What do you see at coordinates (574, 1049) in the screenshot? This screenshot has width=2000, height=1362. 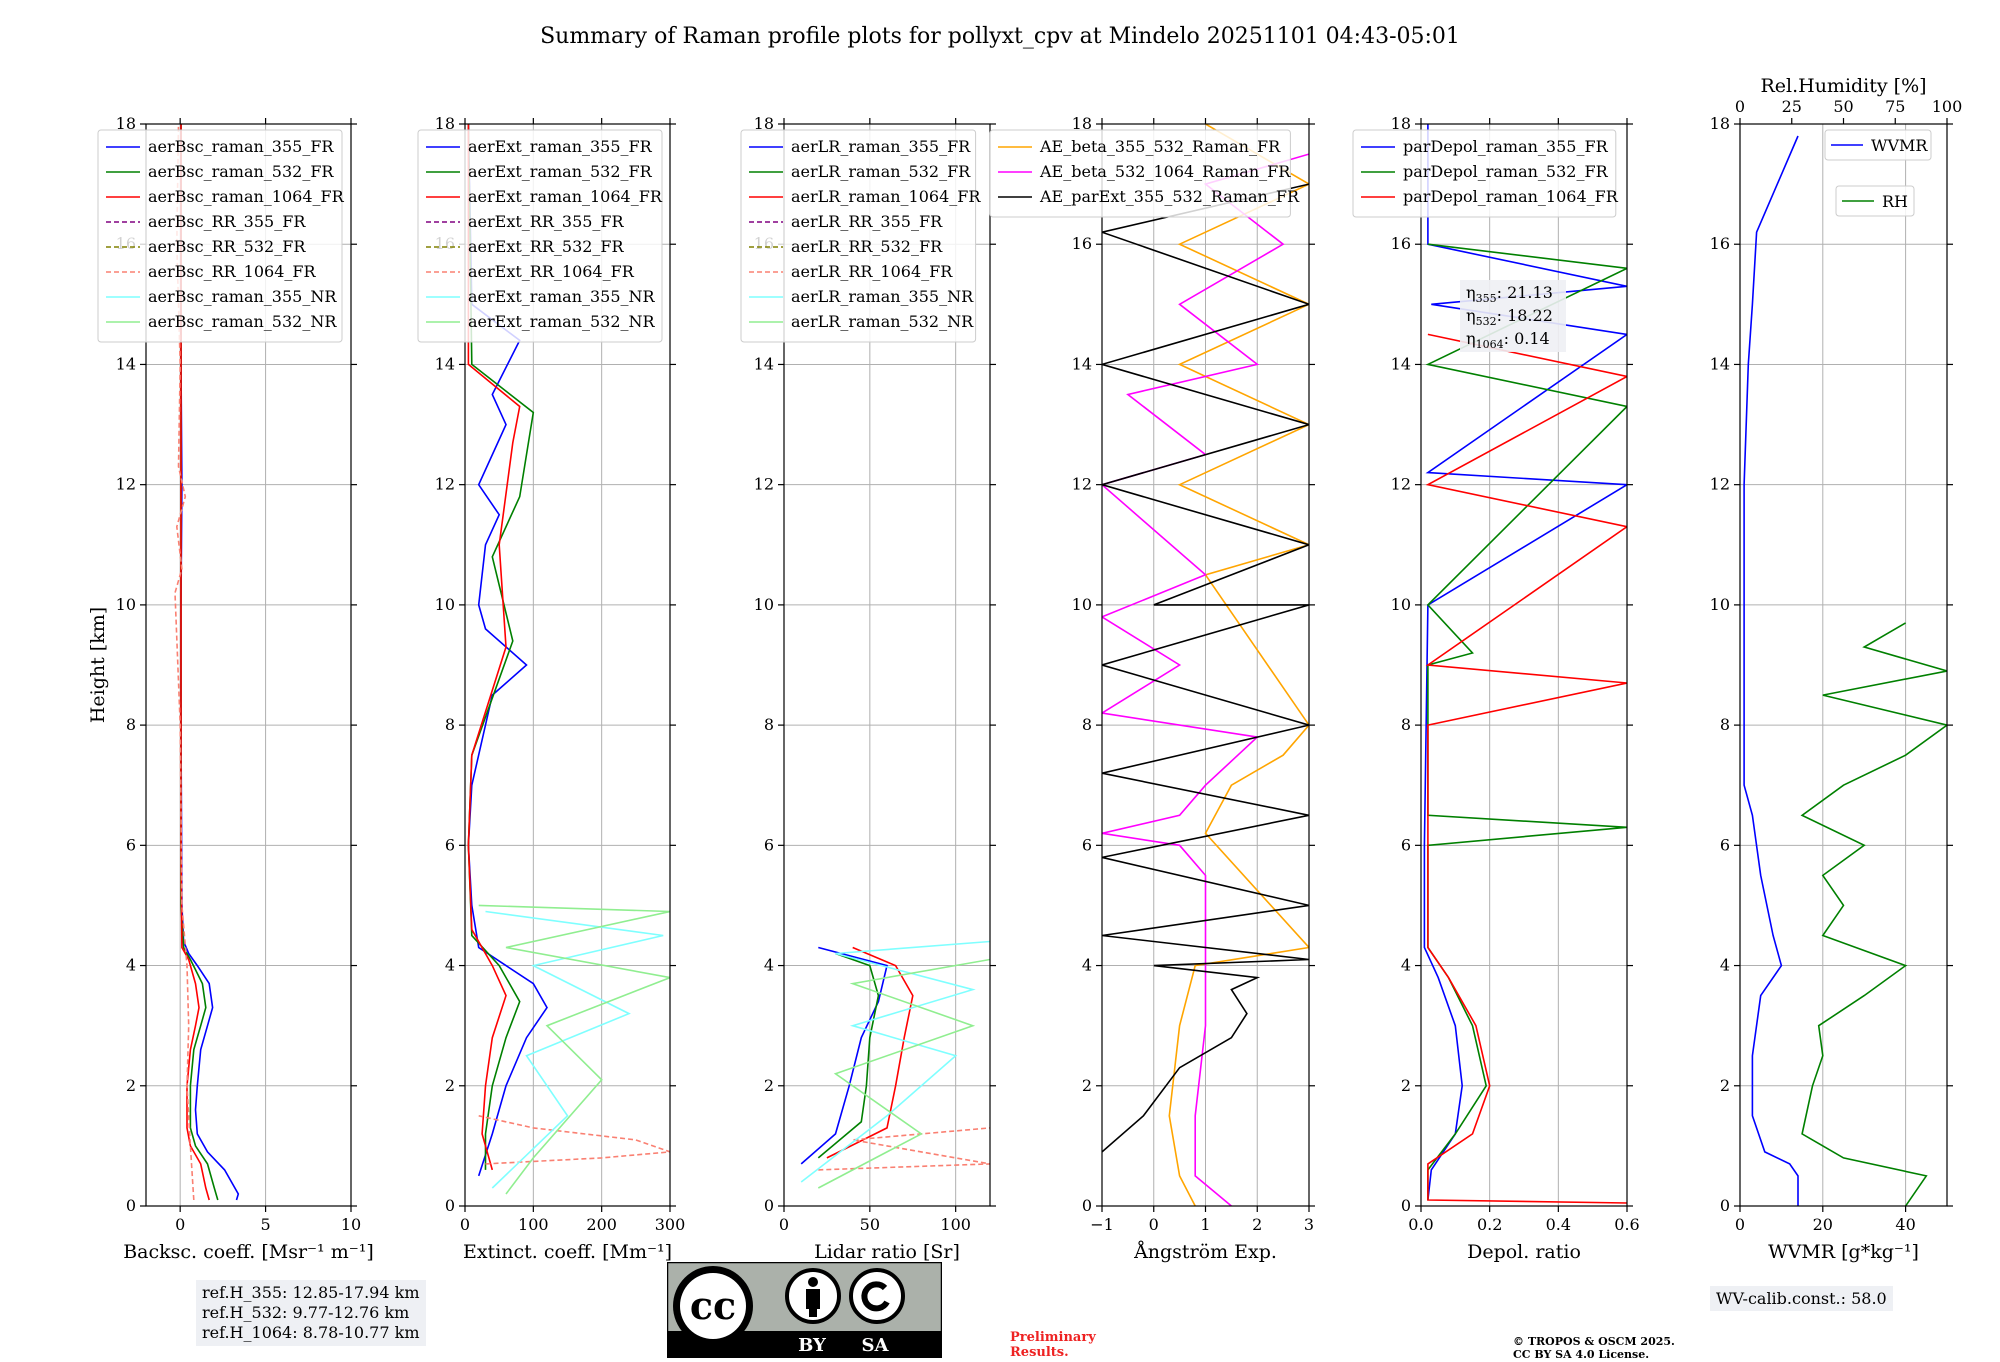 I see `series-aerext-raman-532-nr` at bounding box center [574, 1049].